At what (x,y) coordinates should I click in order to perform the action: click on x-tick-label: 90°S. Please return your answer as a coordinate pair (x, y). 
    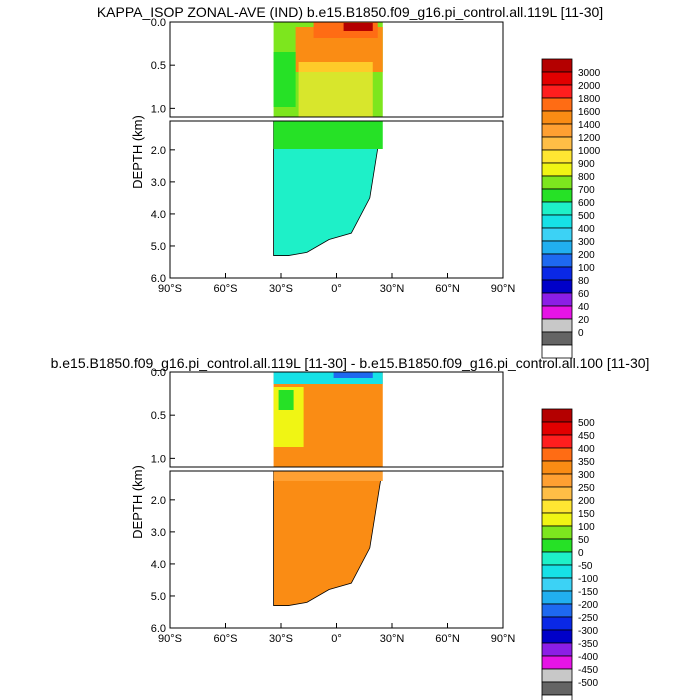
    Looking at the image, I should click on (170, 289).